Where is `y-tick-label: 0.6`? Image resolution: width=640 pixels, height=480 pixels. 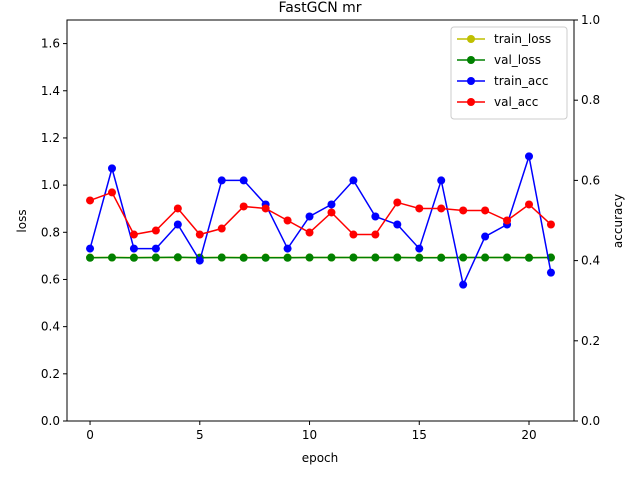 y-tick-label: 0.6 is located at coordinates (50, 279).